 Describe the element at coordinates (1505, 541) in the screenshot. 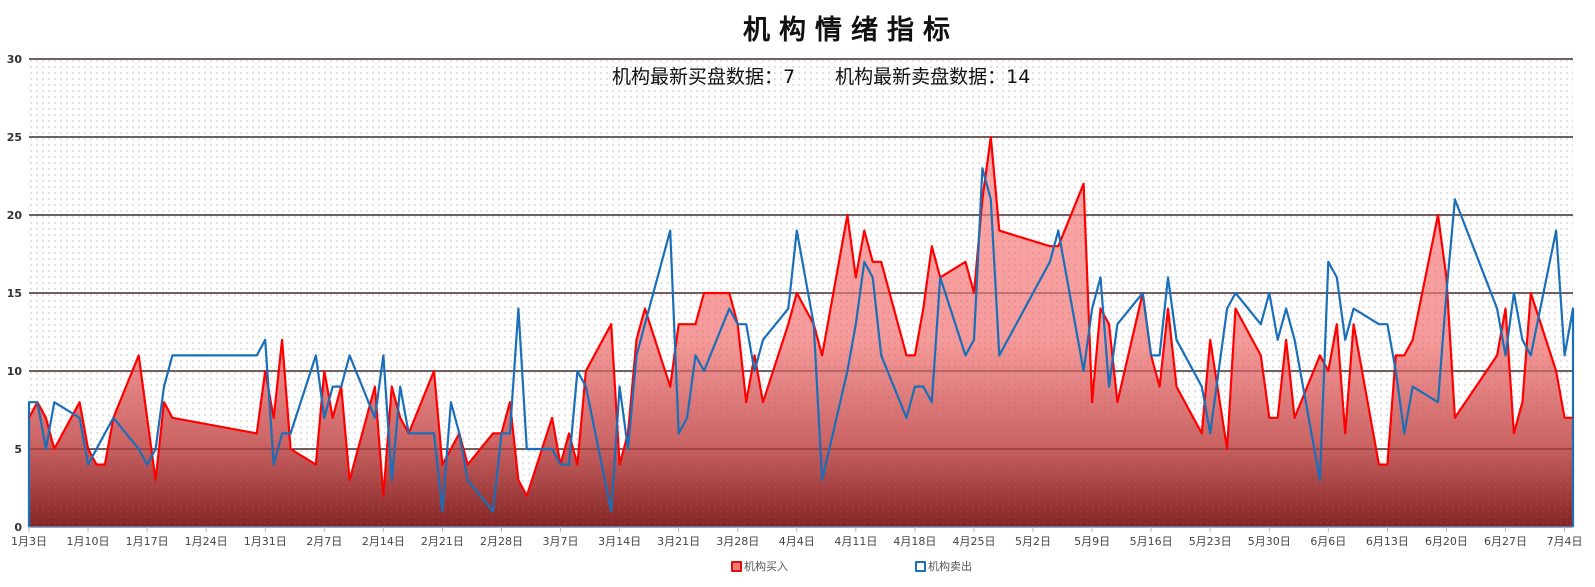

I see `x-tick-label: 6月27日` at that location.